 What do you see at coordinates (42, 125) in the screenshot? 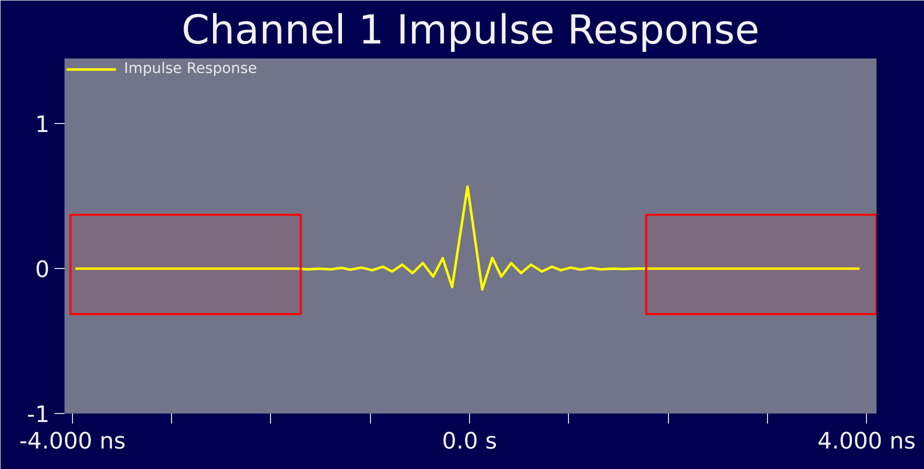
I see `y-tick-label: 1` at bounding box center [42, 125].